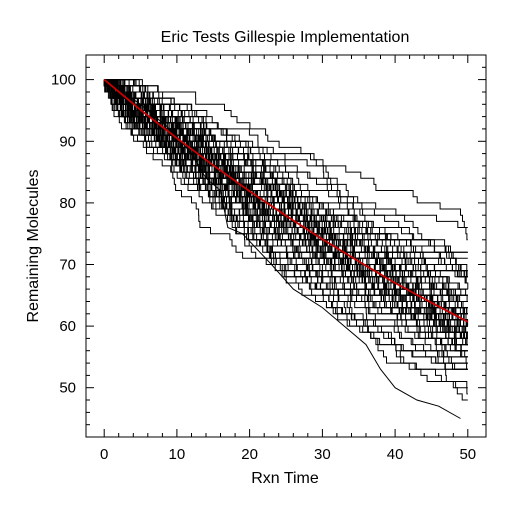 The image size is (512, 517). Describe the element at coordinates (63, 80) in the screenshot. I see `y-tick-label: 100` at that location.